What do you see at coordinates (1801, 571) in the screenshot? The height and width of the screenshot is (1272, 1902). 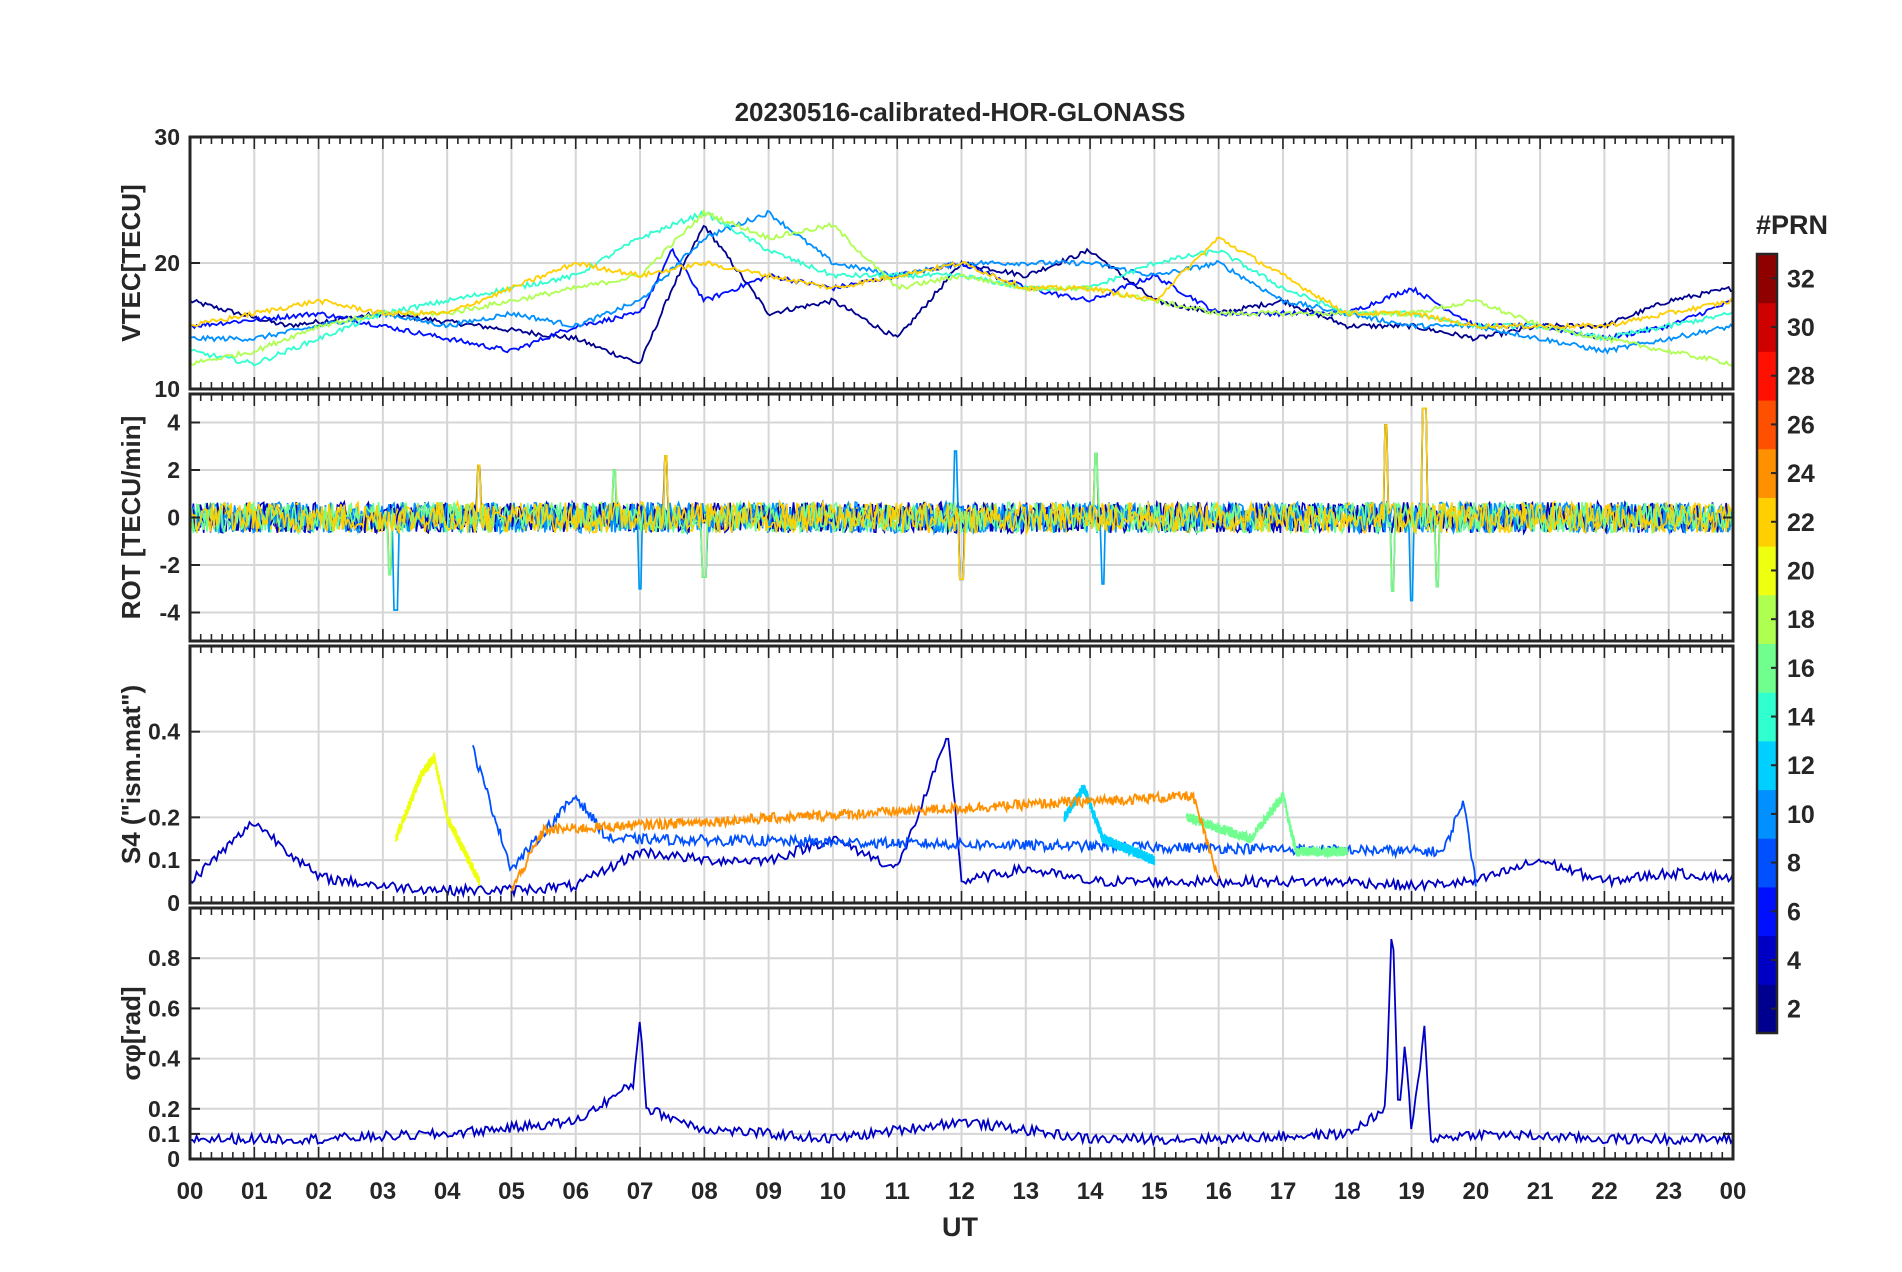 I see `colorbar-tick-label: 20` at bounding box center [1801, 571].